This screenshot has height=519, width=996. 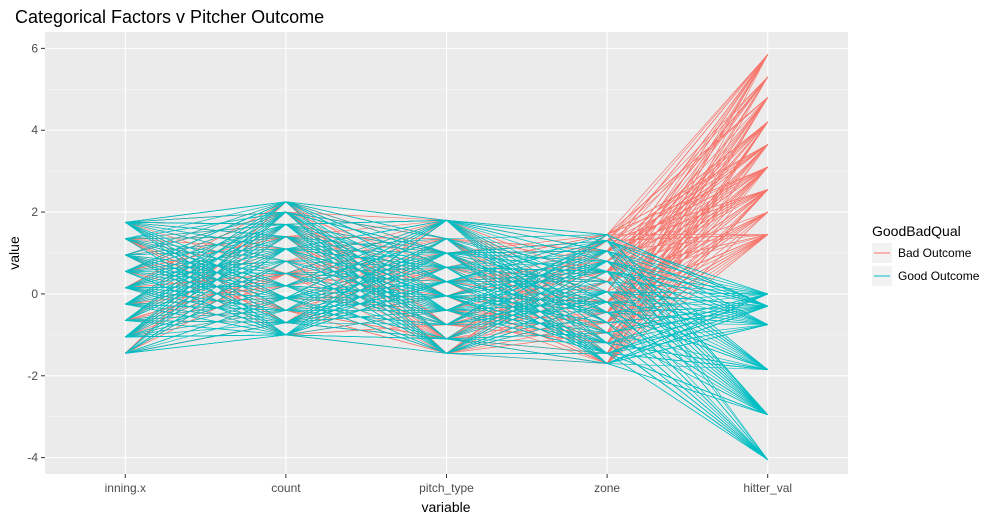 I want to click on good-outcome-line, so click(x=446, y=298).